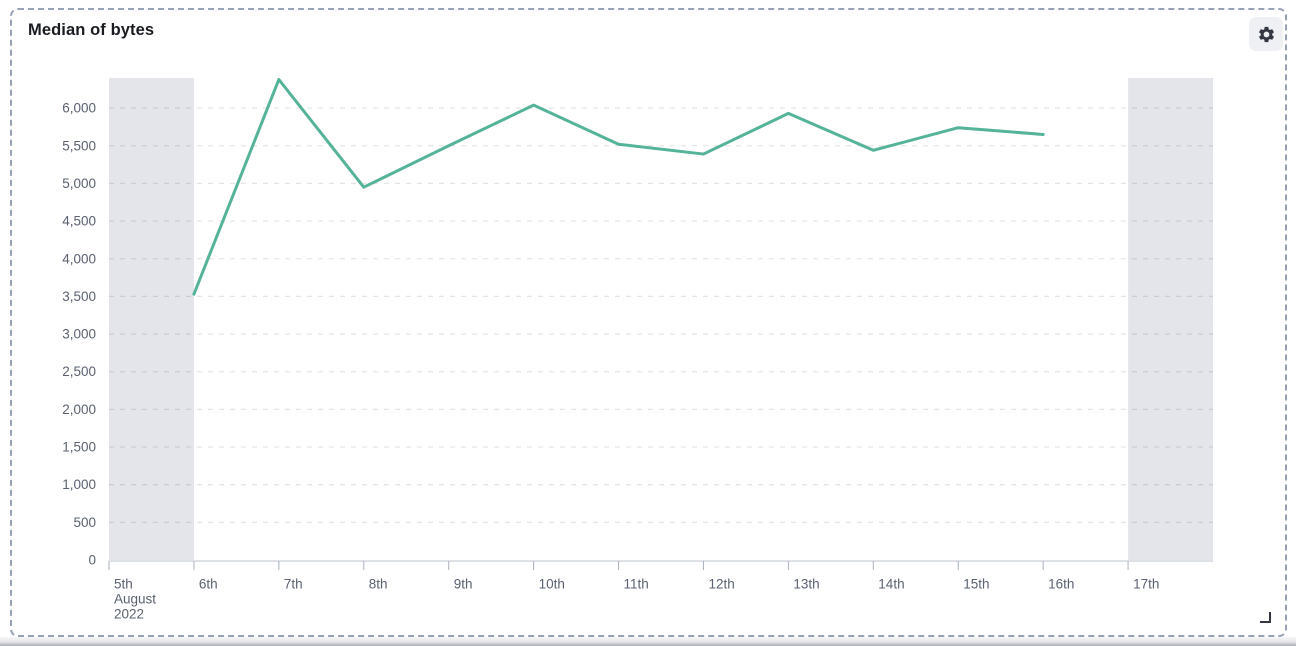 This screenshot has width=1296, height=646. Describe the element at coordinates (79, 296) in the screenshot. I see `y-axis-label: 3,500` at that location.